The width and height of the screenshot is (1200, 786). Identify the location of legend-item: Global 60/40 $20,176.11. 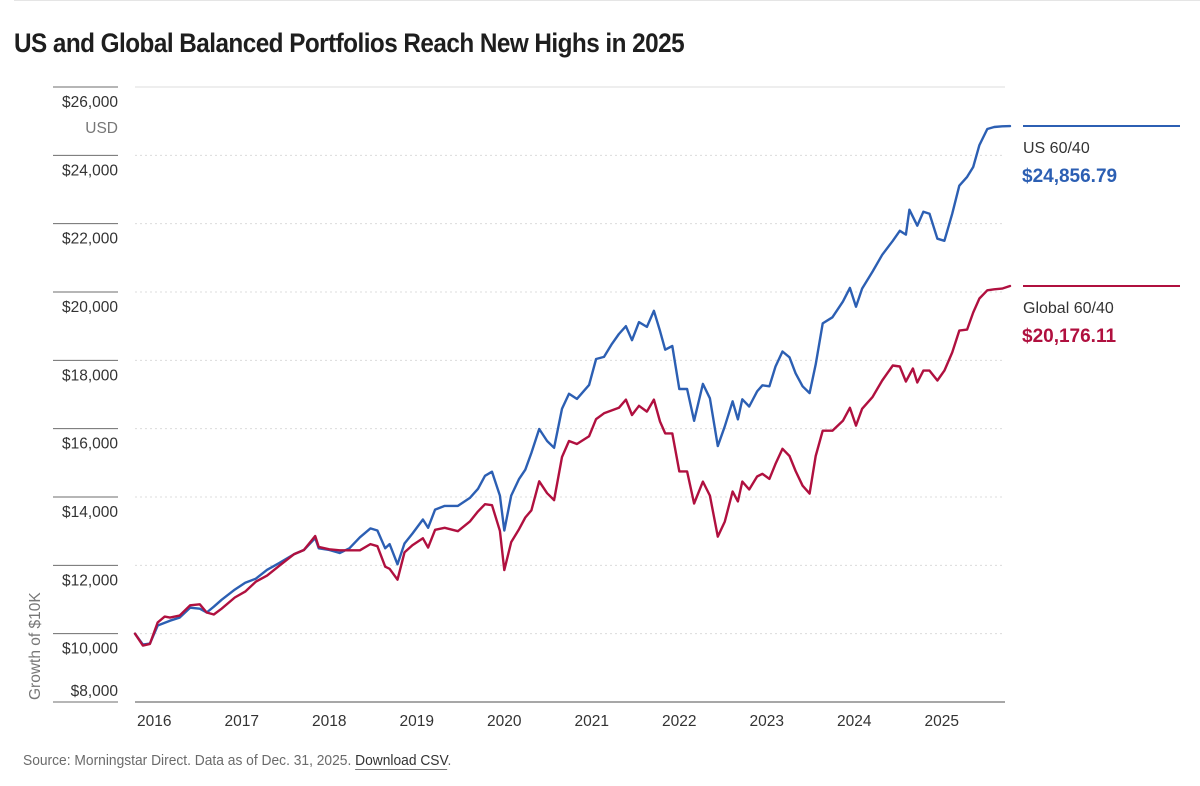
(1101, 315).